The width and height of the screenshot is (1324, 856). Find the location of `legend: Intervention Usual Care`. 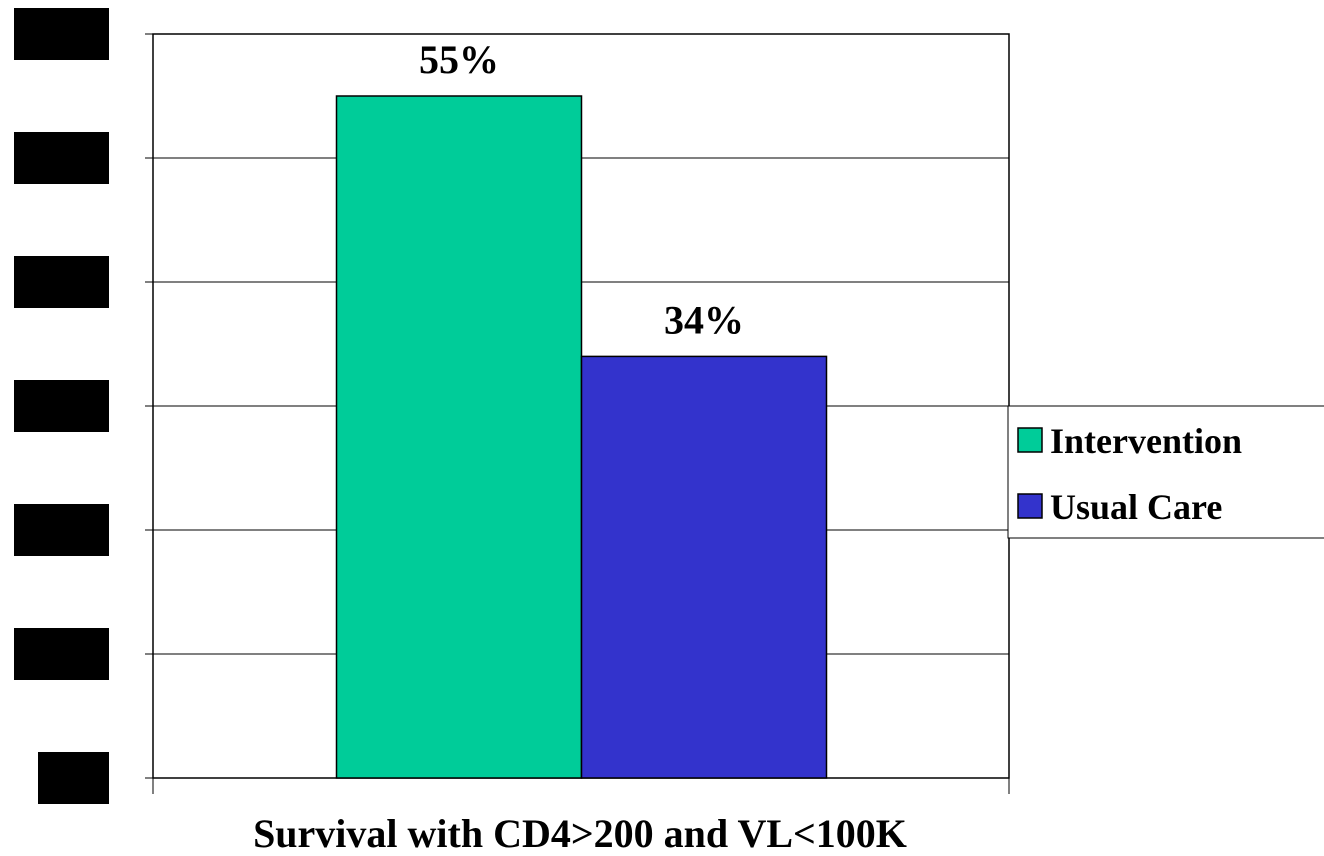

legend: Intervention Usual Care is located at coordinates (1165, 472).